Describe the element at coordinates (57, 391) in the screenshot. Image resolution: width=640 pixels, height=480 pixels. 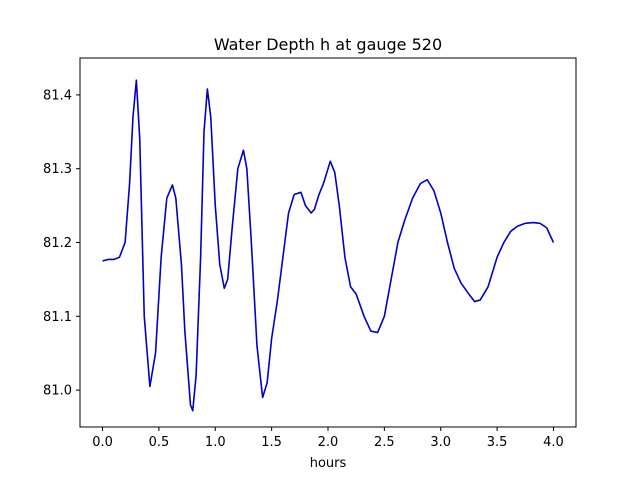
I see `y-tick-label: 81.0` at that location.